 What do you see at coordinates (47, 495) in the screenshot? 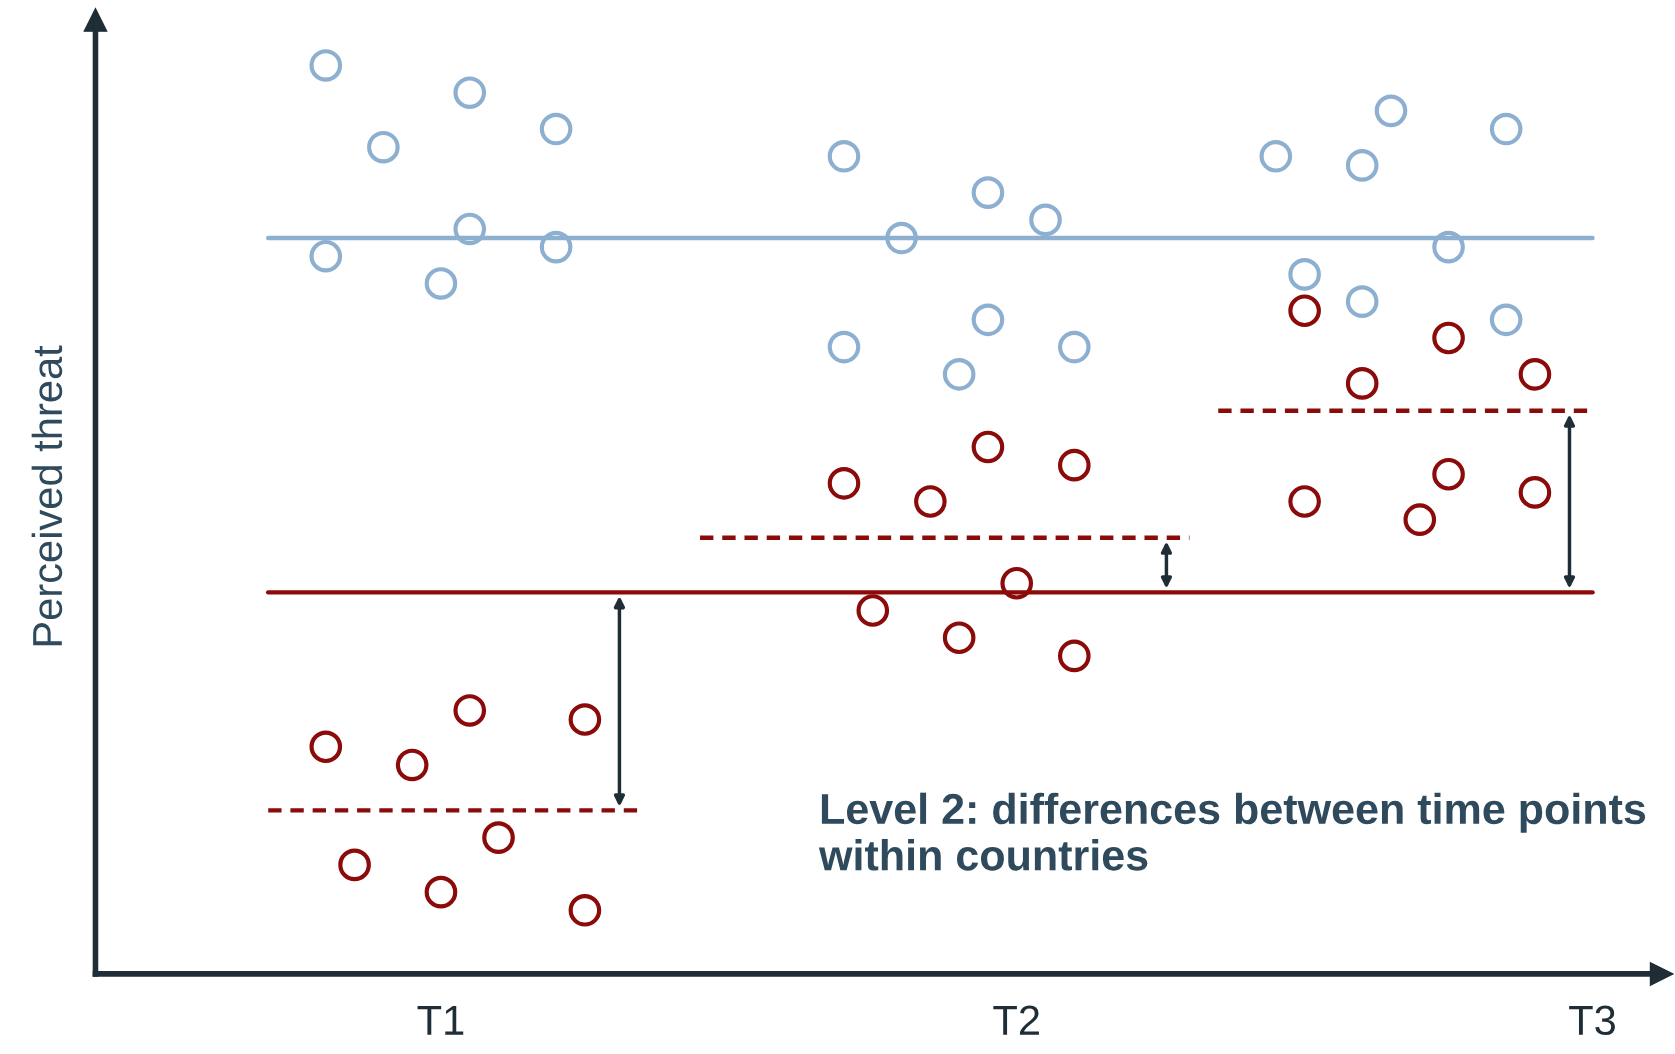
I see `y-axis-title: Perceived threat` at bounding box center [47, 495].